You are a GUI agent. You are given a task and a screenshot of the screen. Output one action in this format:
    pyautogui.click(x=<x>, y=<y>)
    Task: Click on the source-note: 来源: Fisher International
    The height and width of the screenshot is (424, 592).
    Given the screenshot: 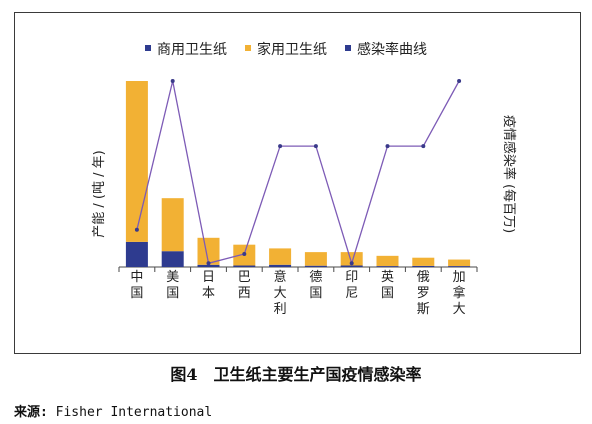 What is the action you would take?
    pyautogui.click(x=113, y=410)
    